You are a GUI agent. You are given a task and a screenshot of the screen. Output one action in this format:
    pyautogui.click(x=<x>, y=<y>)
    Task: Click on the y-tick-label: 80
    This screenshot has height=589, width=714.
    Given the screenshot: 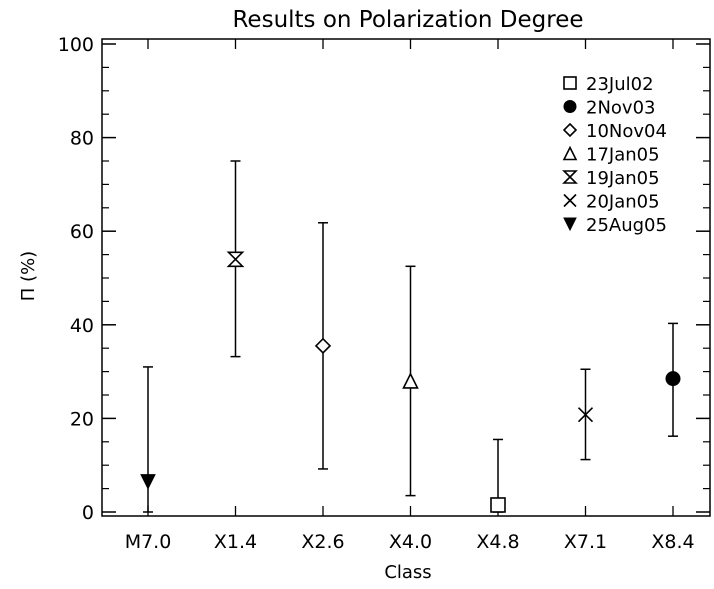 What is the action you would take?
    pyautogui.click(x=82, y=139)
    